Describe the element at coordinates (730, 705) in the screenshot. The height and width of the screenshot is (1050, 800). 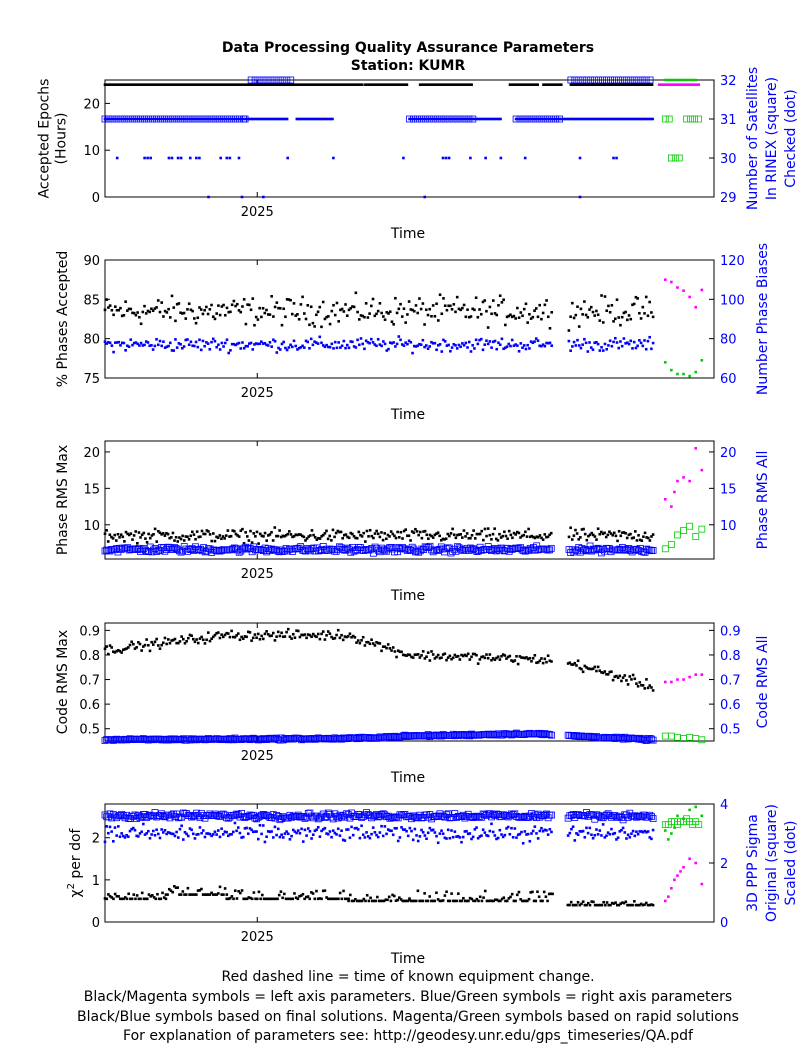
I see `right-axis-tick-label: 0.6` at that location.